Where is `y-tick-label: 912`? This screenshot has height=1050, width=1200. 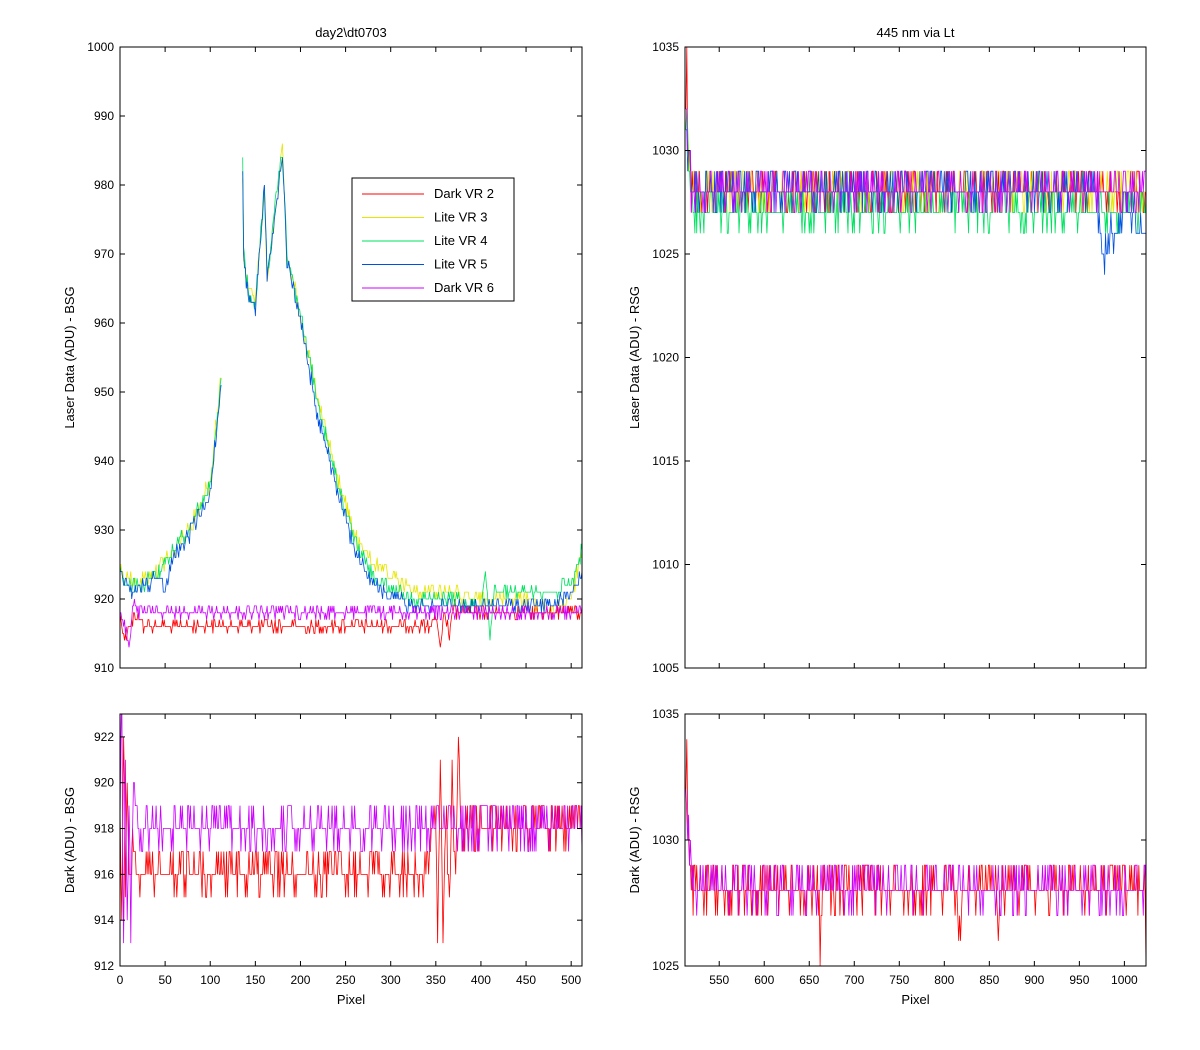
y-tick-label: 912 is located at coordinates (104, 966).